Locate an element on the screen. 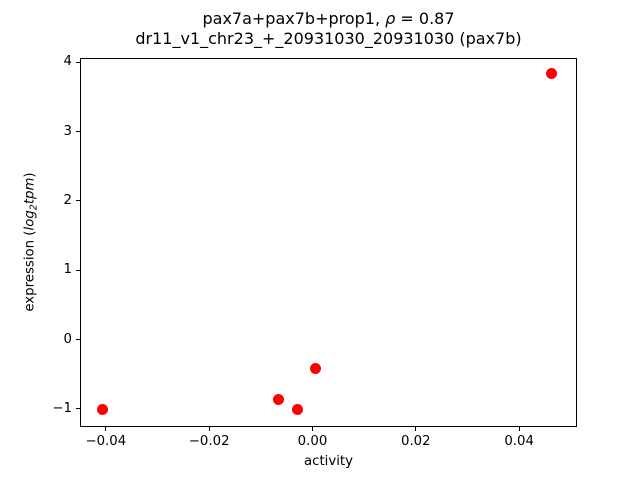 Image resolution: width=640 pixels, height=480 pixels. y-tick-label: 3 is located at coordinates (67, 131).